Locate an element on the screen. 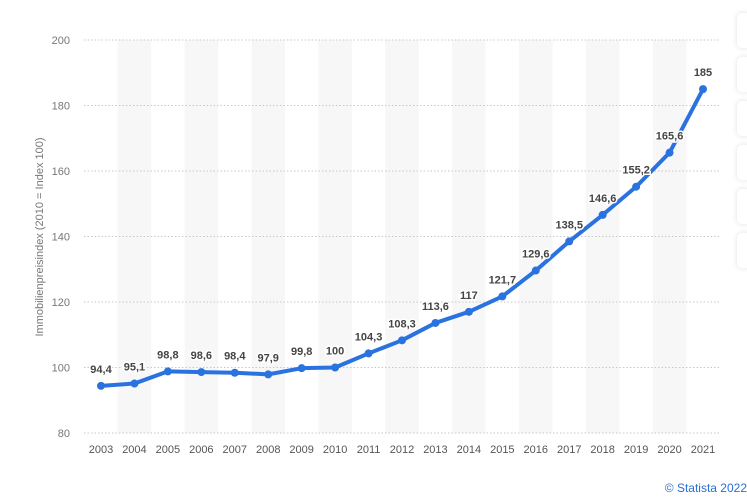 The image size is (747, 501). data-label: 98,6 is located at coordinates (201, 356).